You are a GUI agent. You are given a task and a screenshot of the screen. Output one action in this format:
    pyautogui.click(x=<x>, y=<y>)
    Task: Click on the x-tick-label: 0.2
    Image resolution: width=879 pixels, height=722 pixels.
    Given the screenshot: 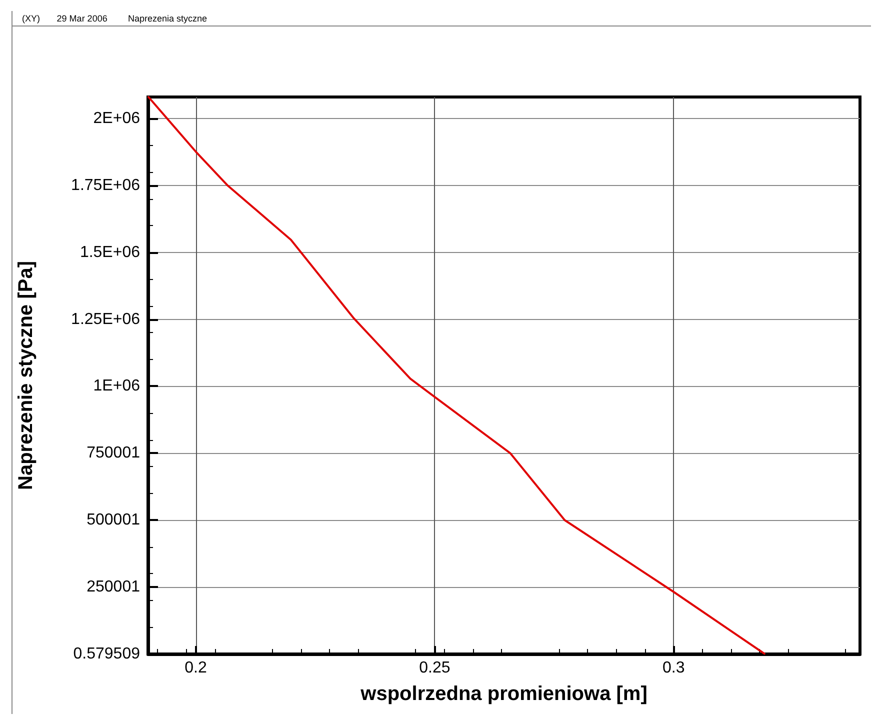 What is the action you would take?
    pyautogui.click(x=196, y=668)
    